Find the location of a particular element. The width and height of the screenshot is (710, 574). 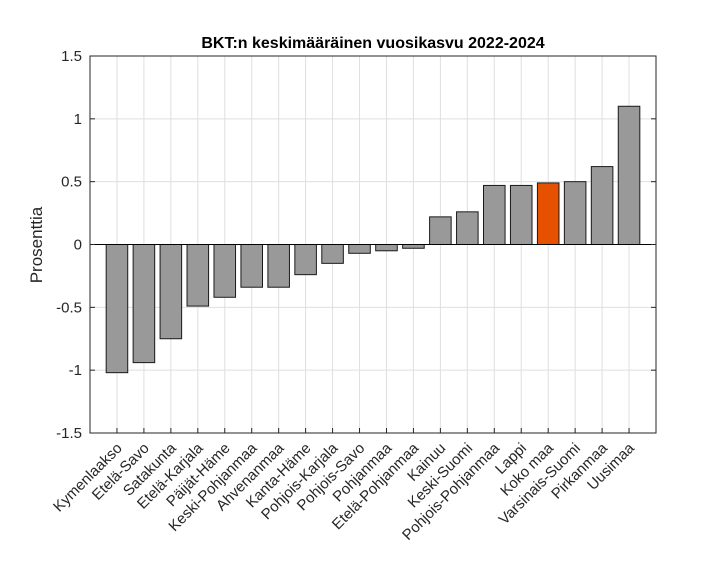

bar-pohjois-pohjanmaa is located at coordinates (494, 214).